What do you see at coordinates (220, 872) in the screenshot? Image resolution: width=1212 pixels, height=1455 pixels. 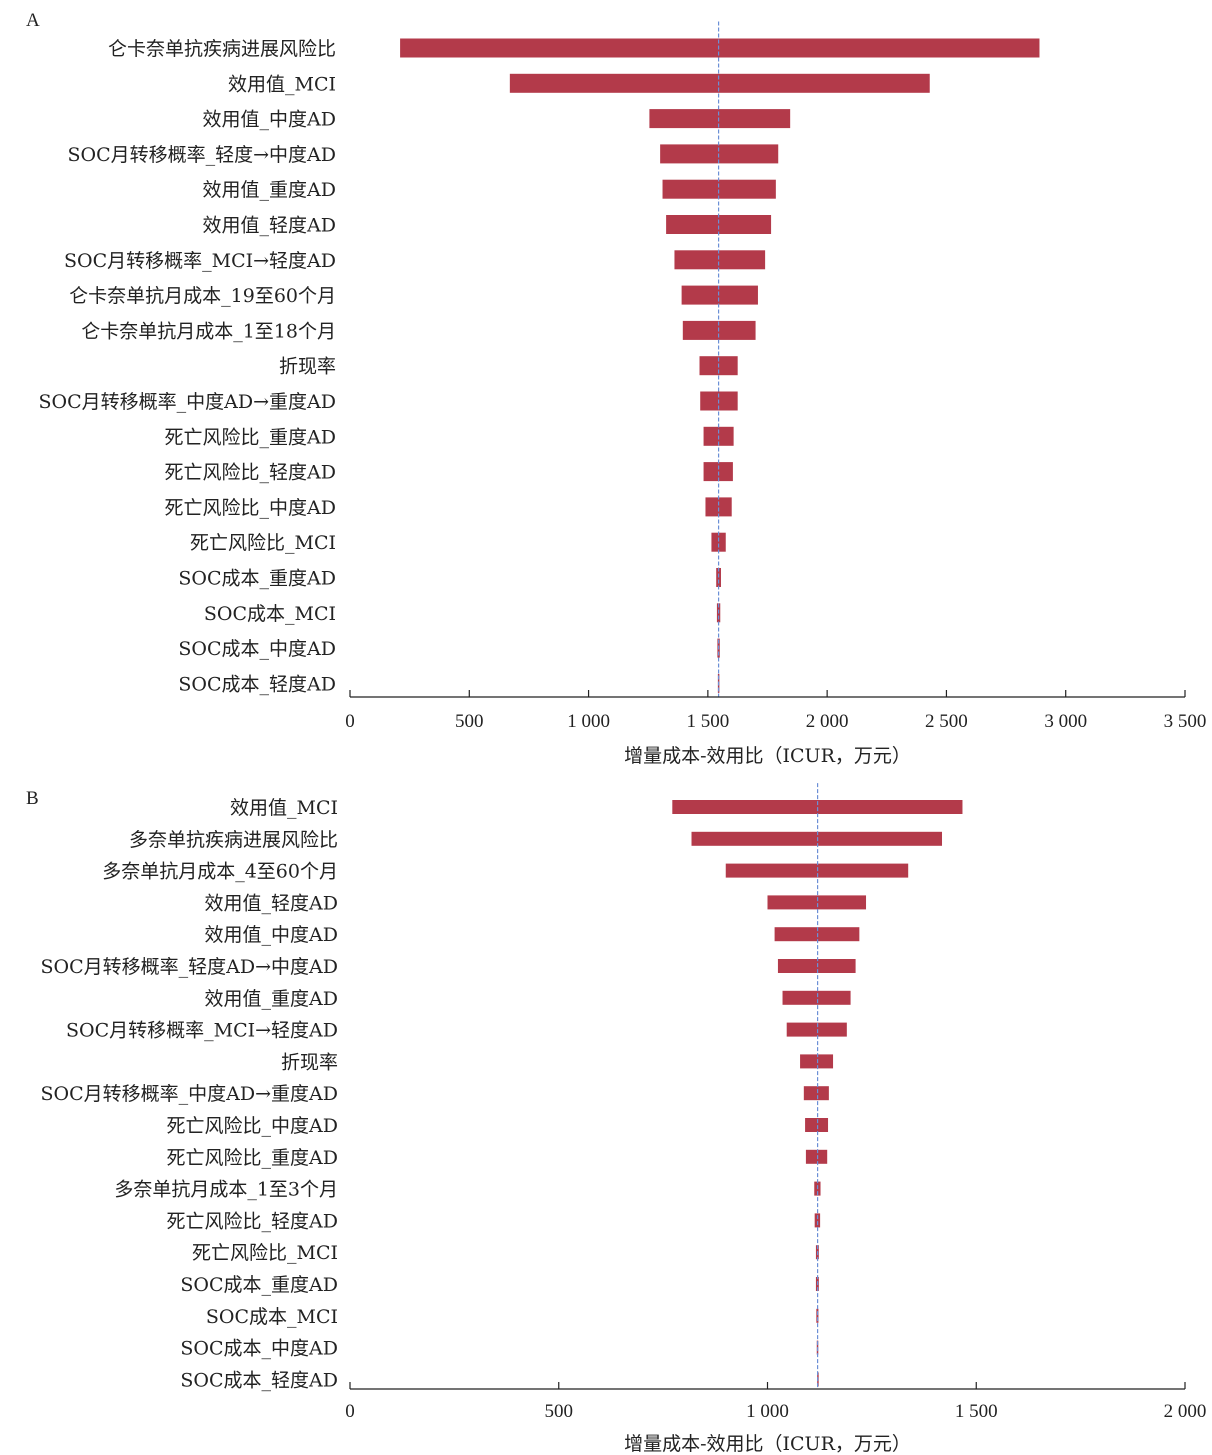 I see `category-label: 多奈单抗月成本_4至60个月` at bounding box center [220, 872].